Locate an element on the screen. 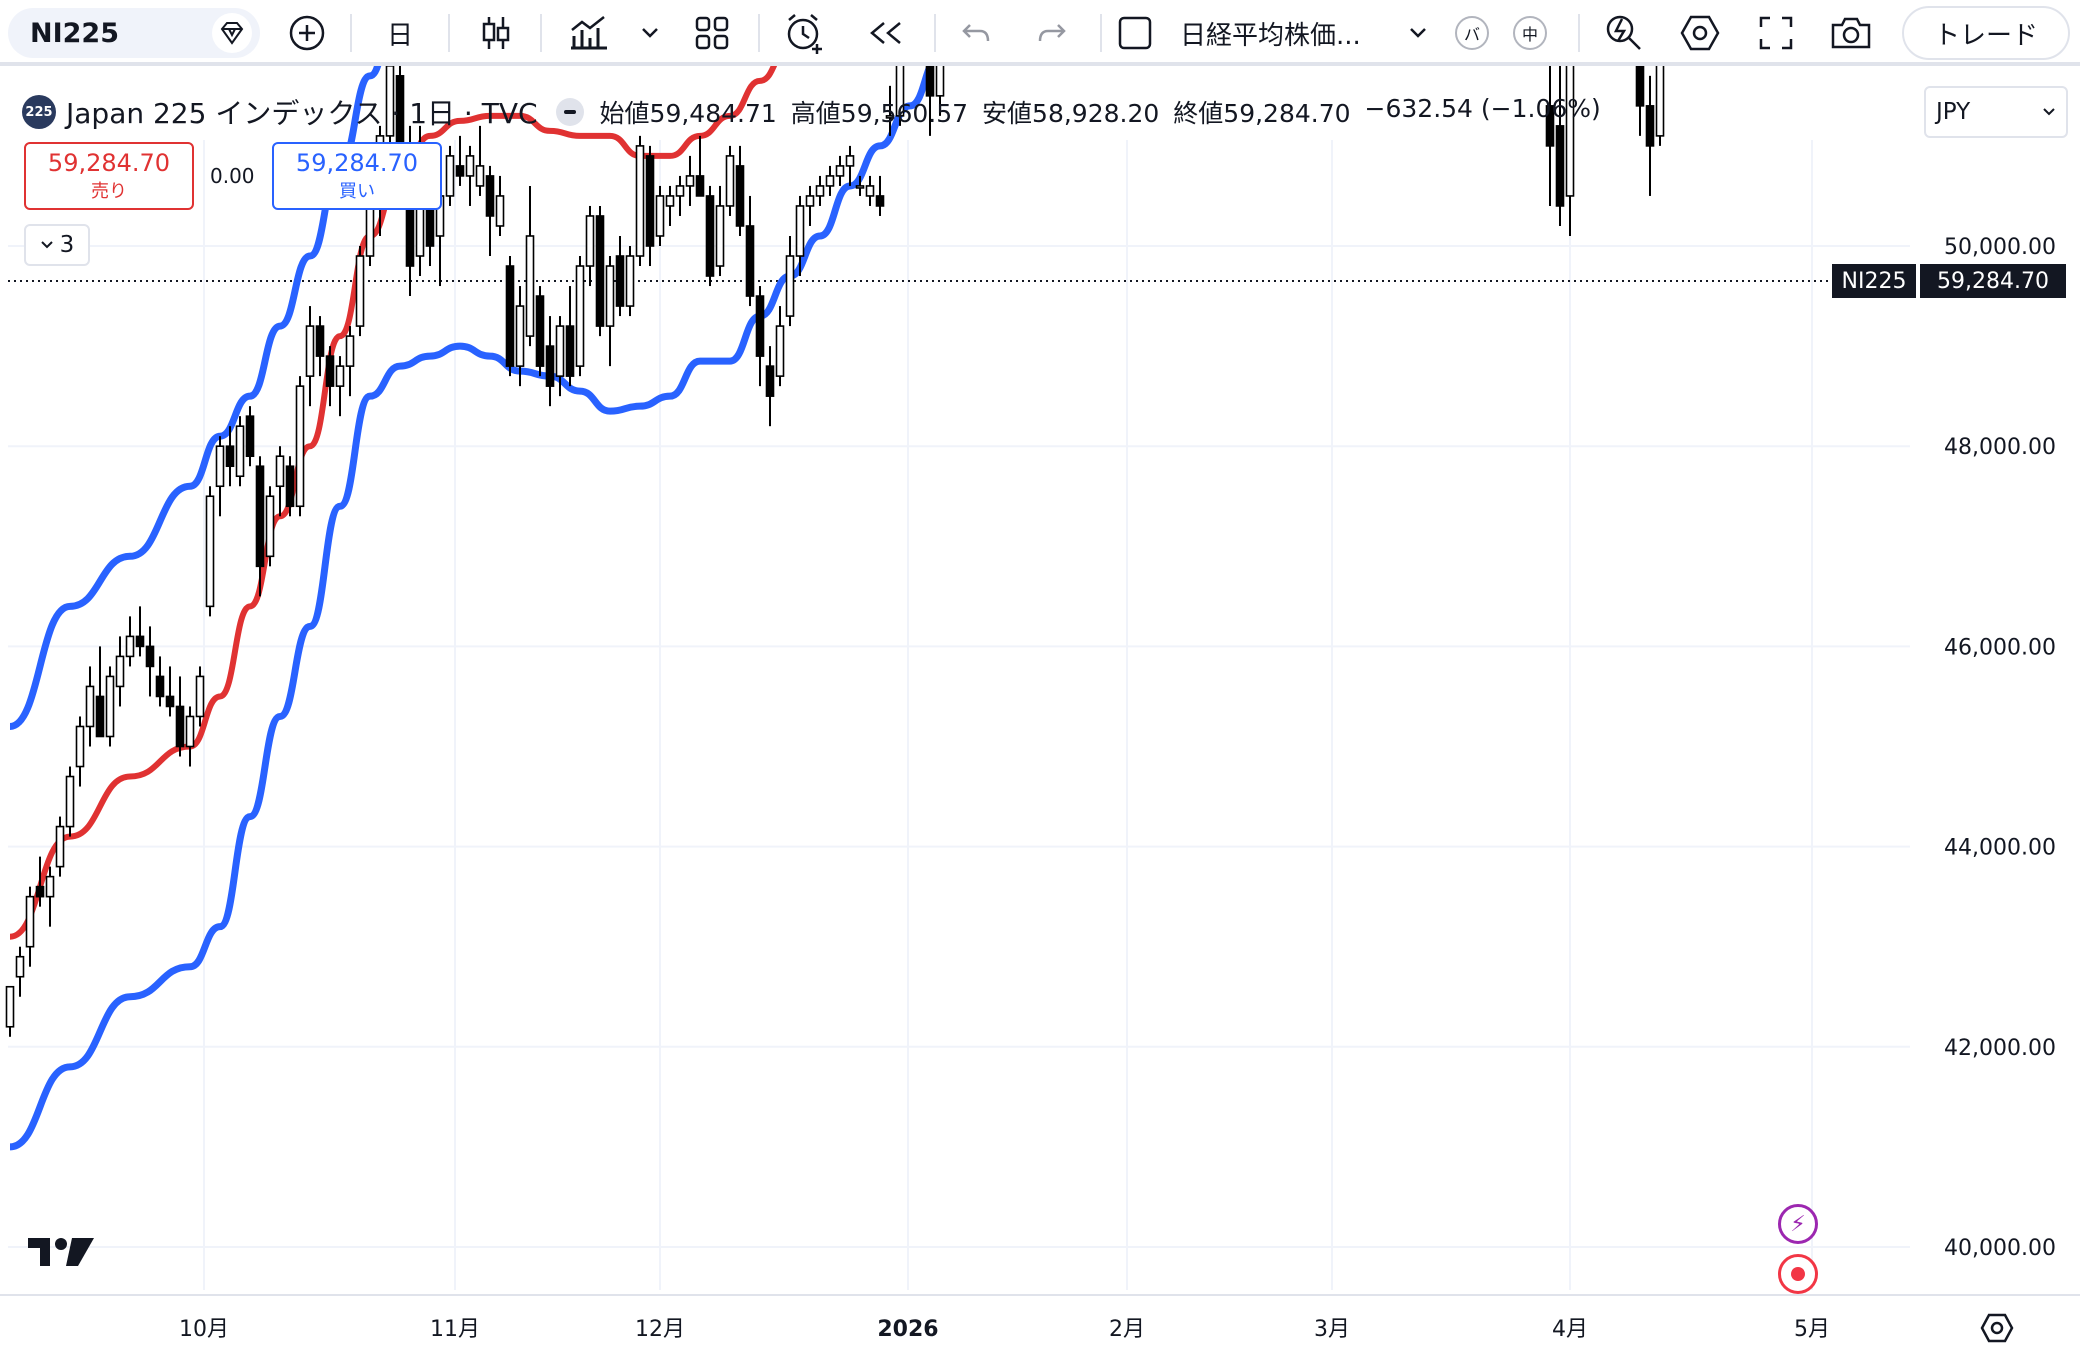  series-title: Japan 225 インデックス · 1日 · TVC is located at coordinates (302, 113).